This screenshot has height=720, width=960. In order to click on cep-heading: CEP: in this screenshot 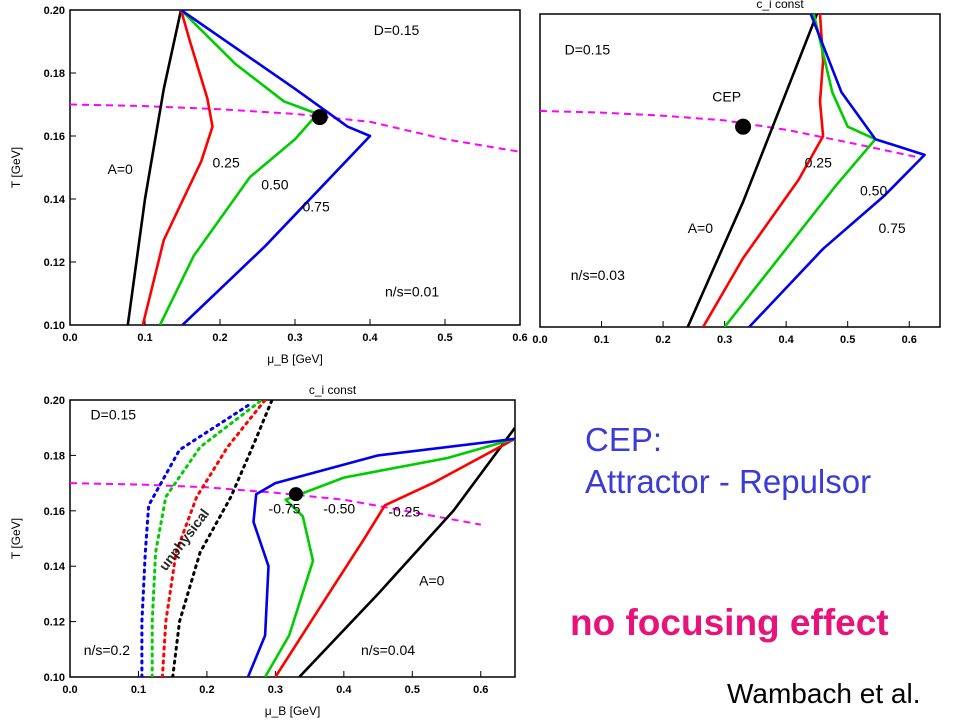, I will do `click(624, 439)`.